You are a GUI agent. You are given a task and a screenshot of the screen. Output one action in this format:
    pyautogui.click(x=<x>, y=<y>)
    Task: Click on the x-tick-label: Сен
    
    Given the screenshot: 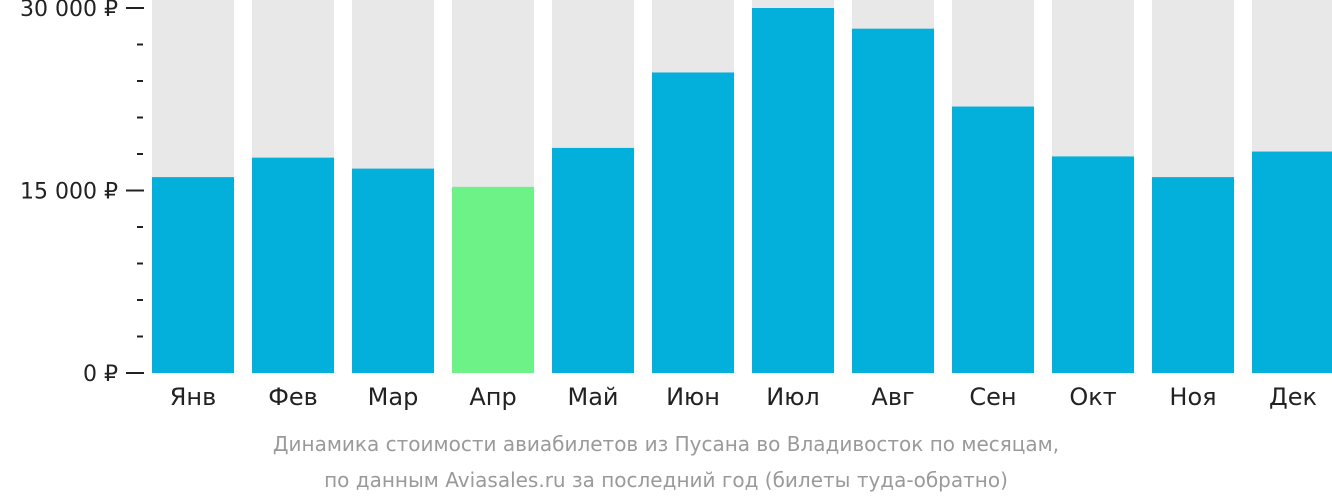 What is the action you would take?
    pyautogui.click(x=992, y=397)
    